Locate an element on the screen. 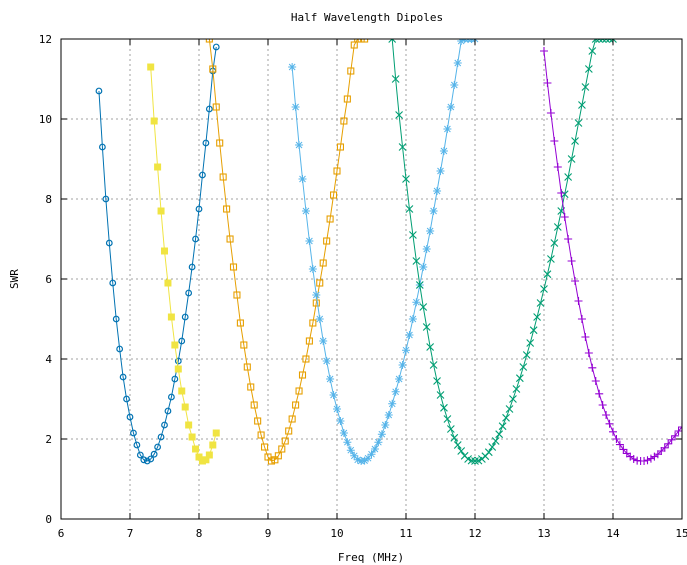 The image size is (687, 565). x-tick-label: 15 is located at coordinates (681, 533).